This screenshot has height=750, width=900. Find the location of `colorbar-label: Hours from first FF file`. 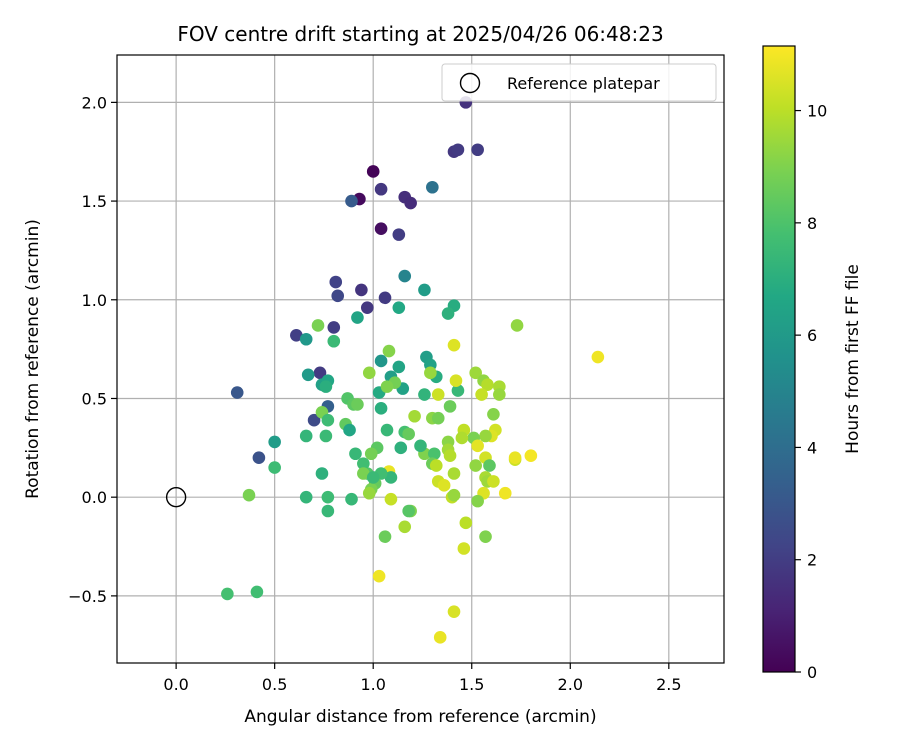

colorbar-label: Hours from first FF file is located at coordinates (853, 359).